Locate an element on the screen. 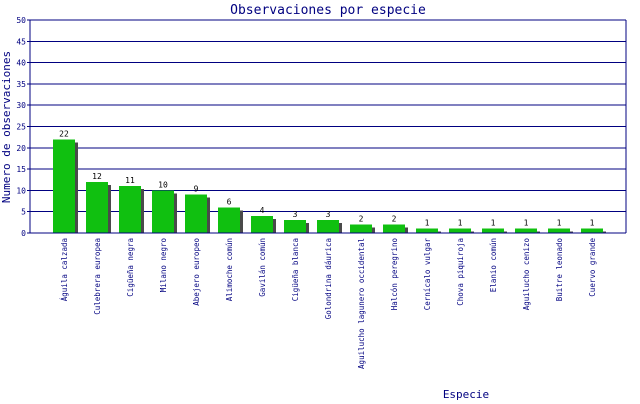 The height and width of the screenshot is (404, 640). data-label: 10 is located at coordinates (163, 184).